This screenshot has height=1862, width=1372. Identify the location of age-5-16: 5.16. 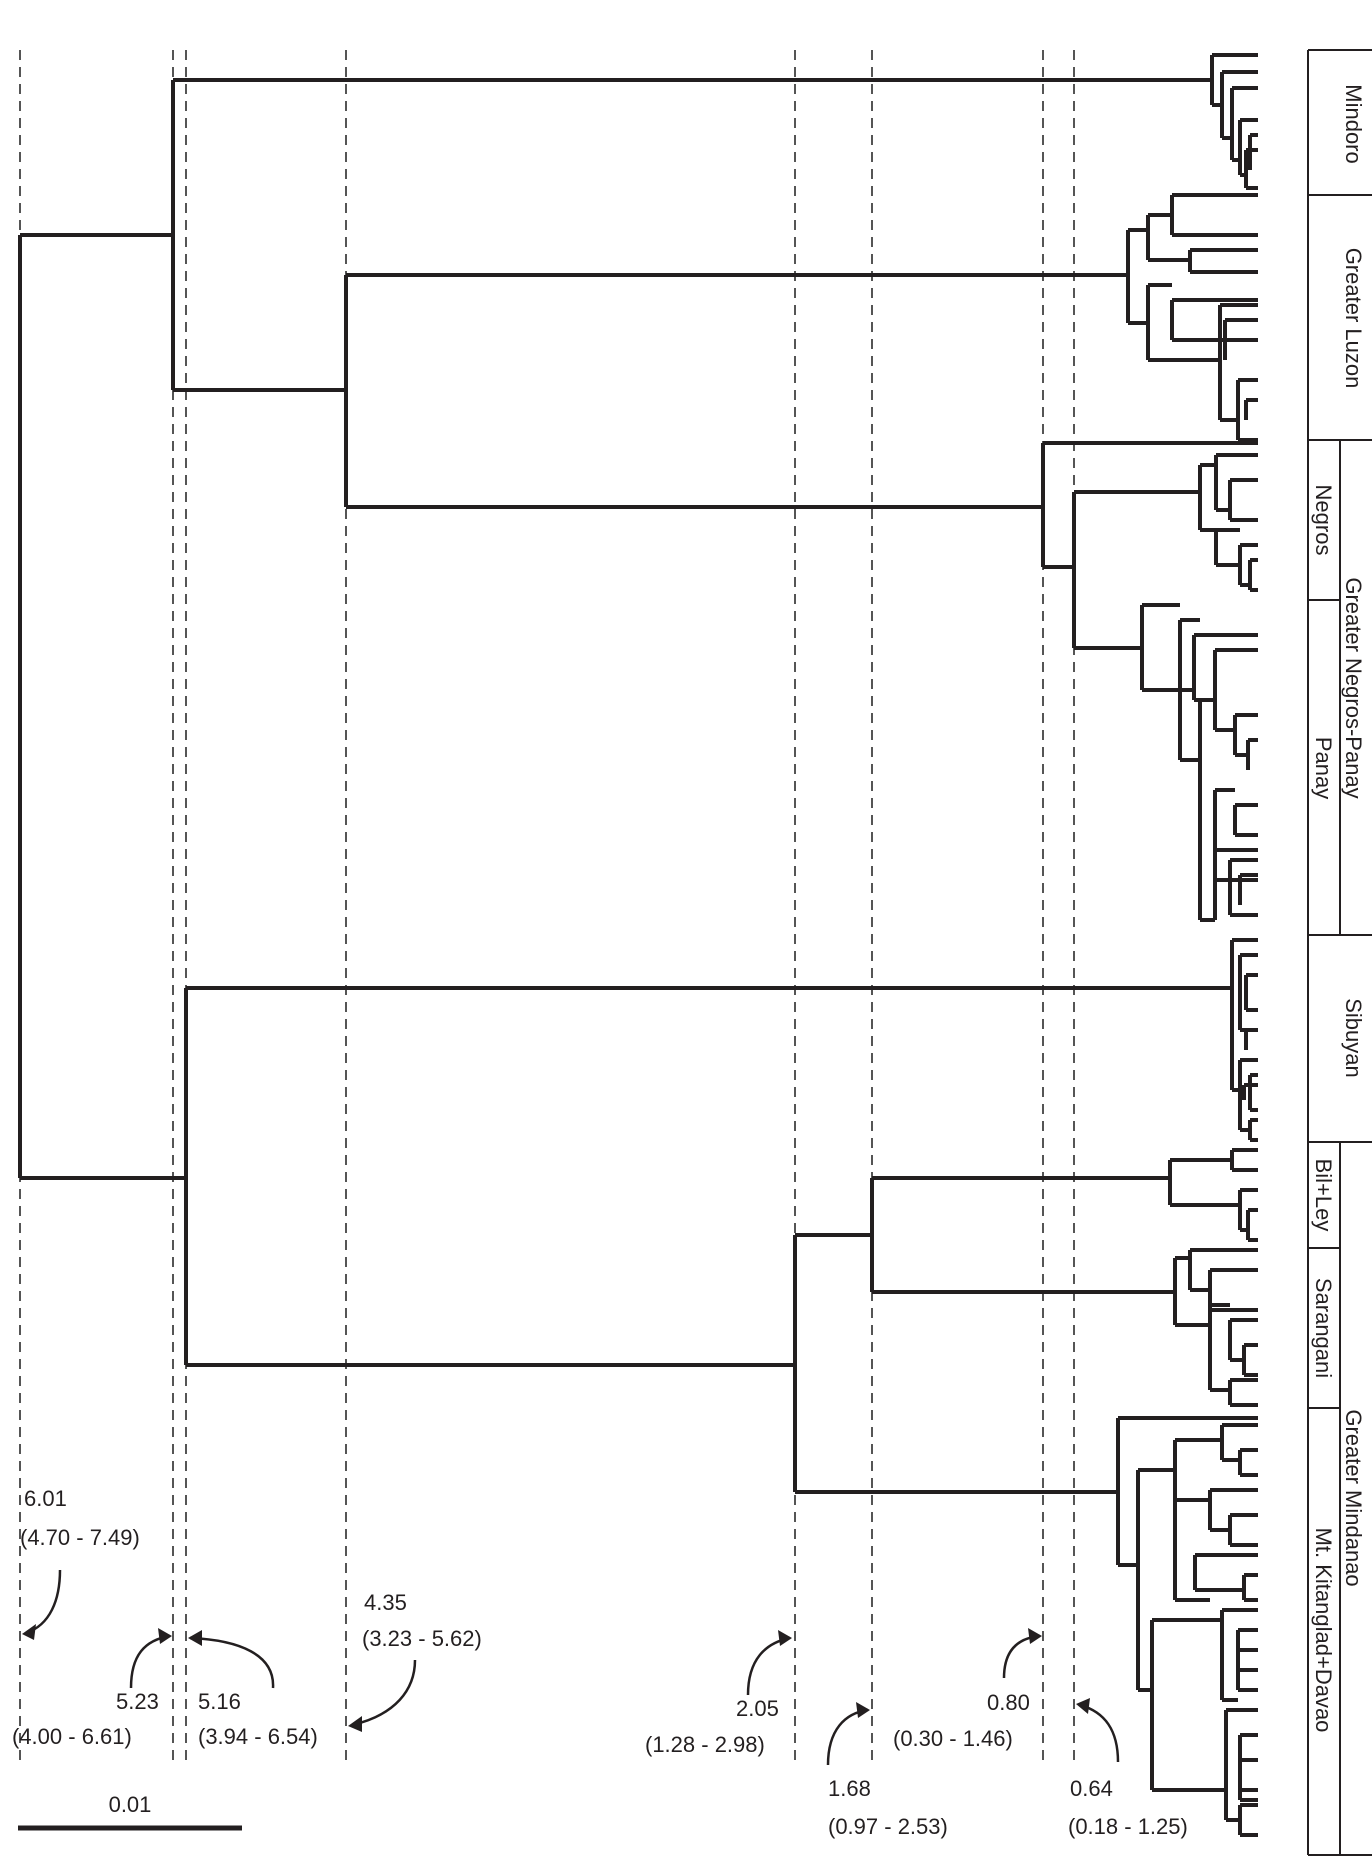
(219, 1701).